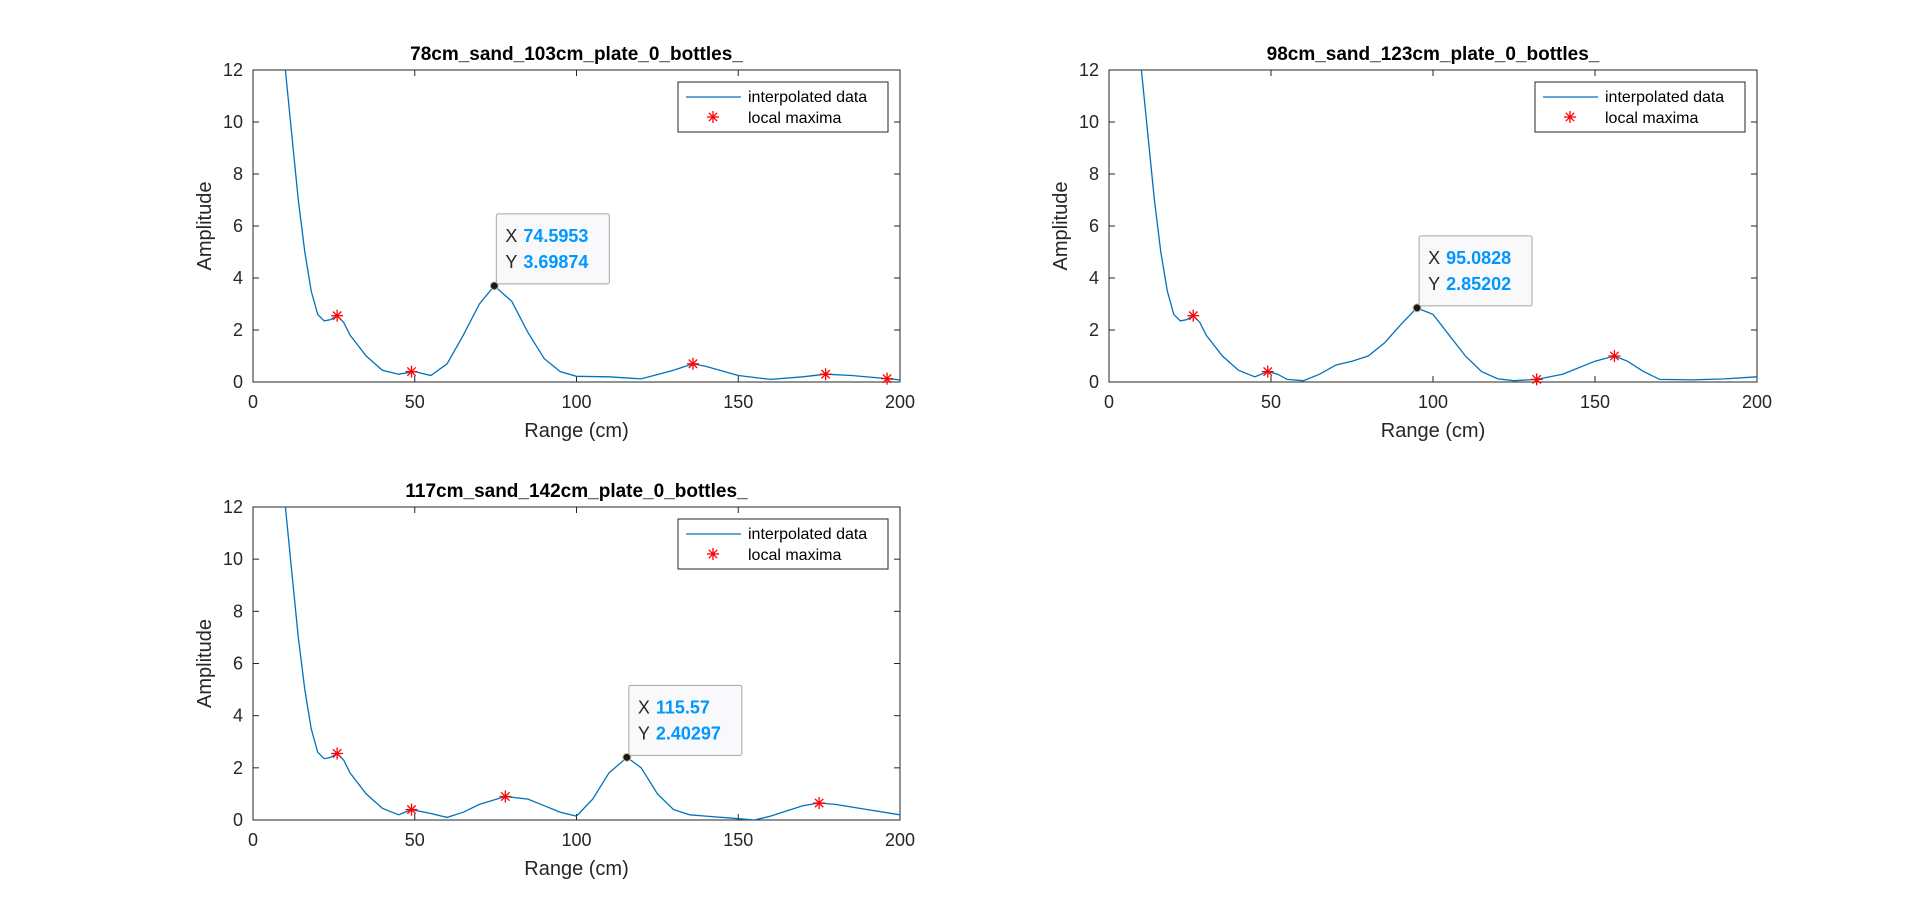 This screenshot has width=1920, height=911. I want to click on x-tick-label: 200, so click(1757, 402).